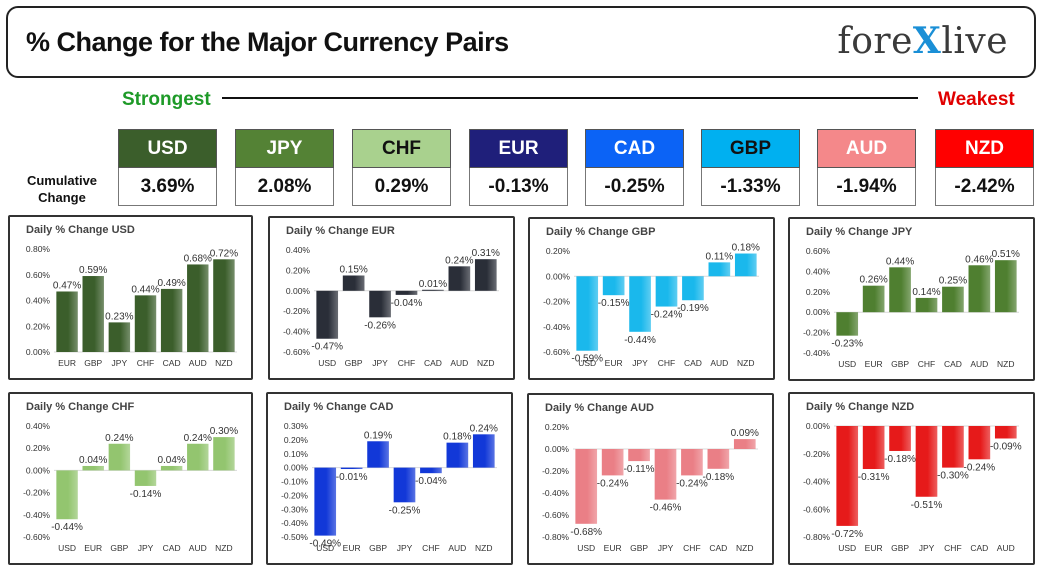 The height and width of the screenshot is (573, 1045). I want to click on x-tick-label: JPY, so click(380, 363).